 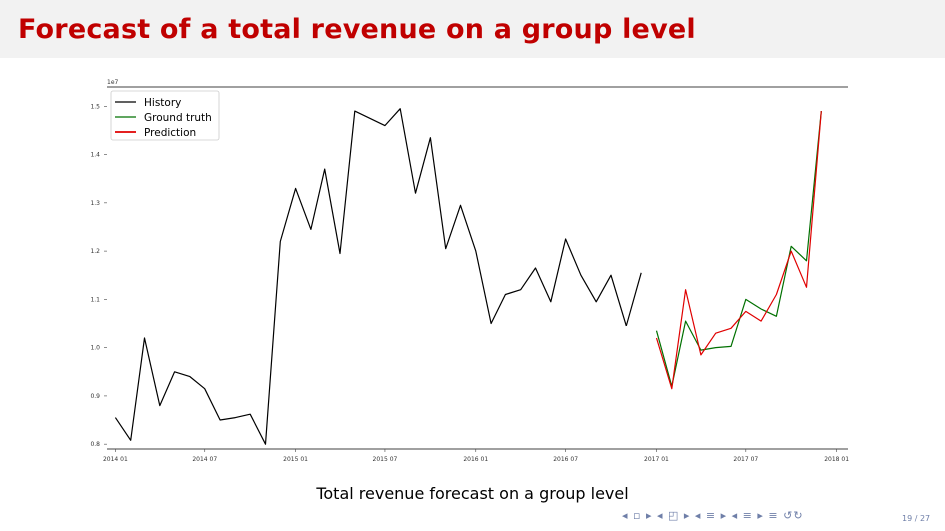 What do you see at coordinates (95, 299) in the screenshot?
I see `y-tick-label: 1.1` at bounding box center [95, 299].